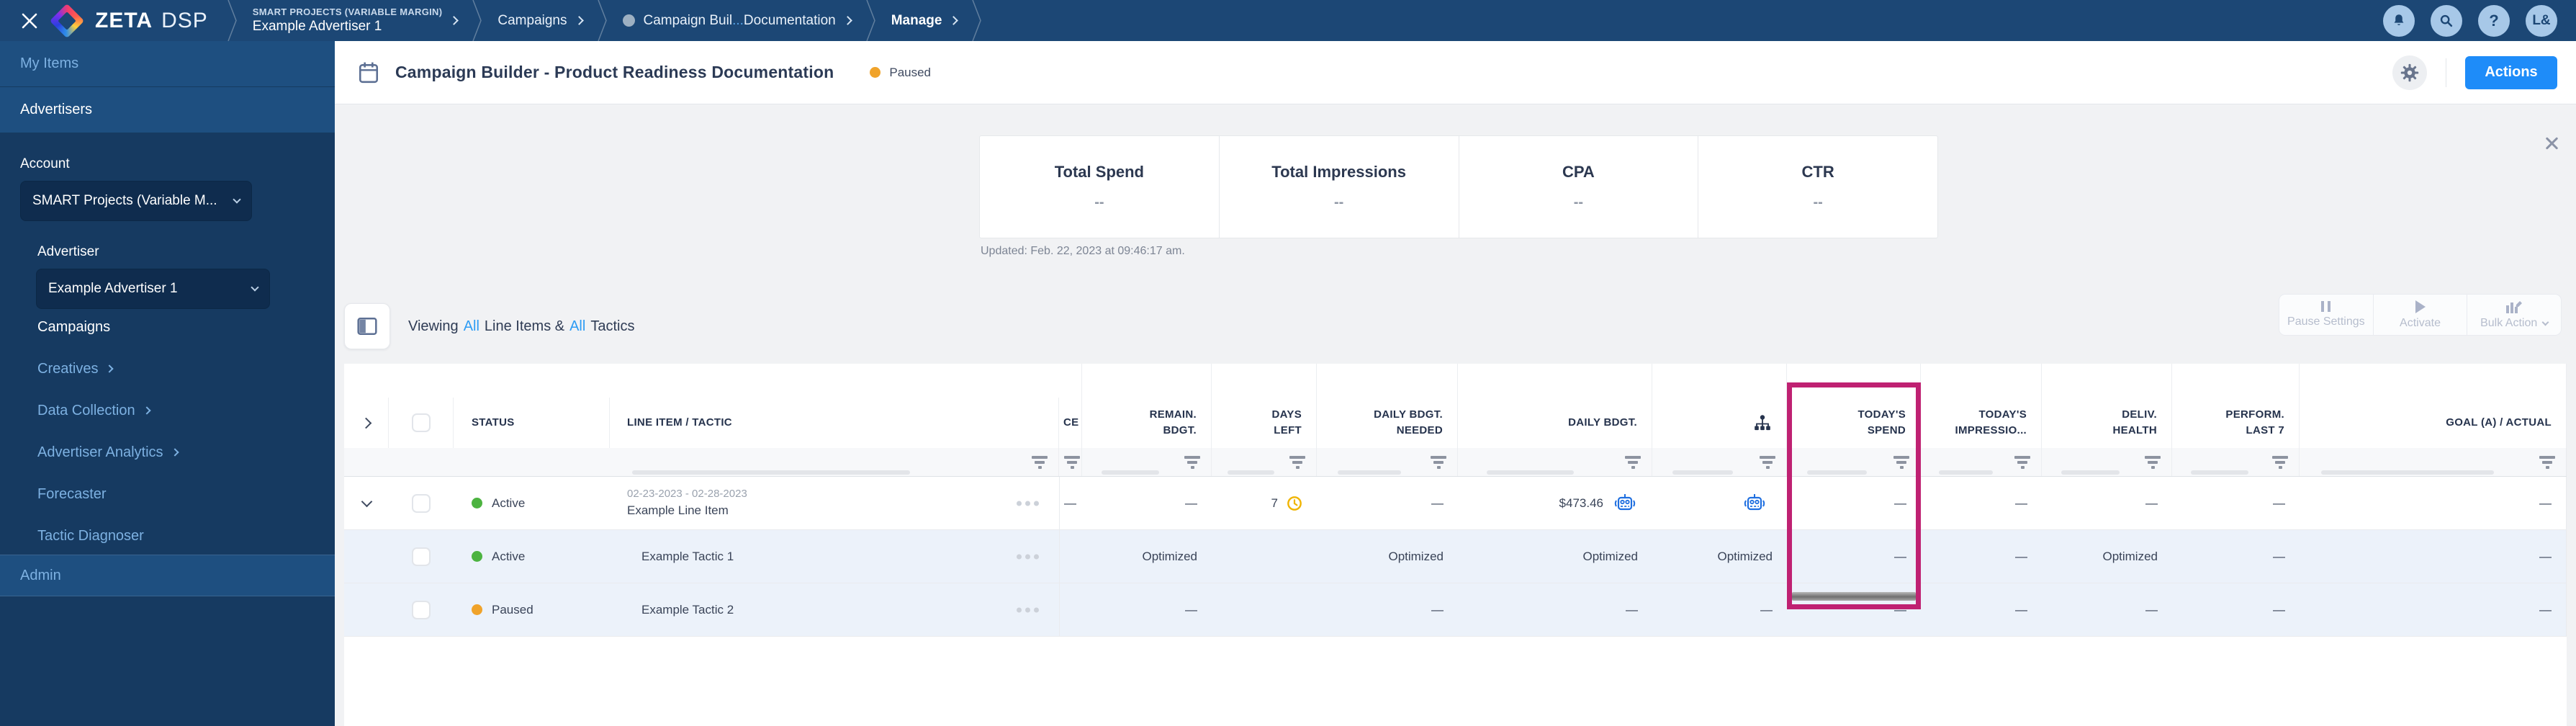  Describe the element at coordinates (421, 423) in the screenshot. I see `select-all-checkbox` at that location.